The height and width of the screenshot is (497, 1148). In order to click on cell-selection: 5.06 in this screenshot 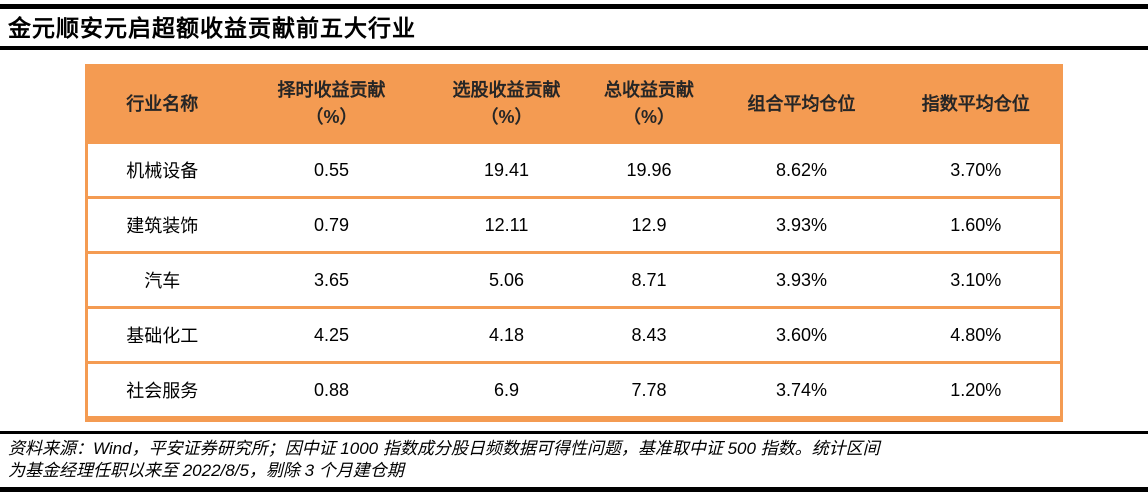, I will do `click(506, 280)`.